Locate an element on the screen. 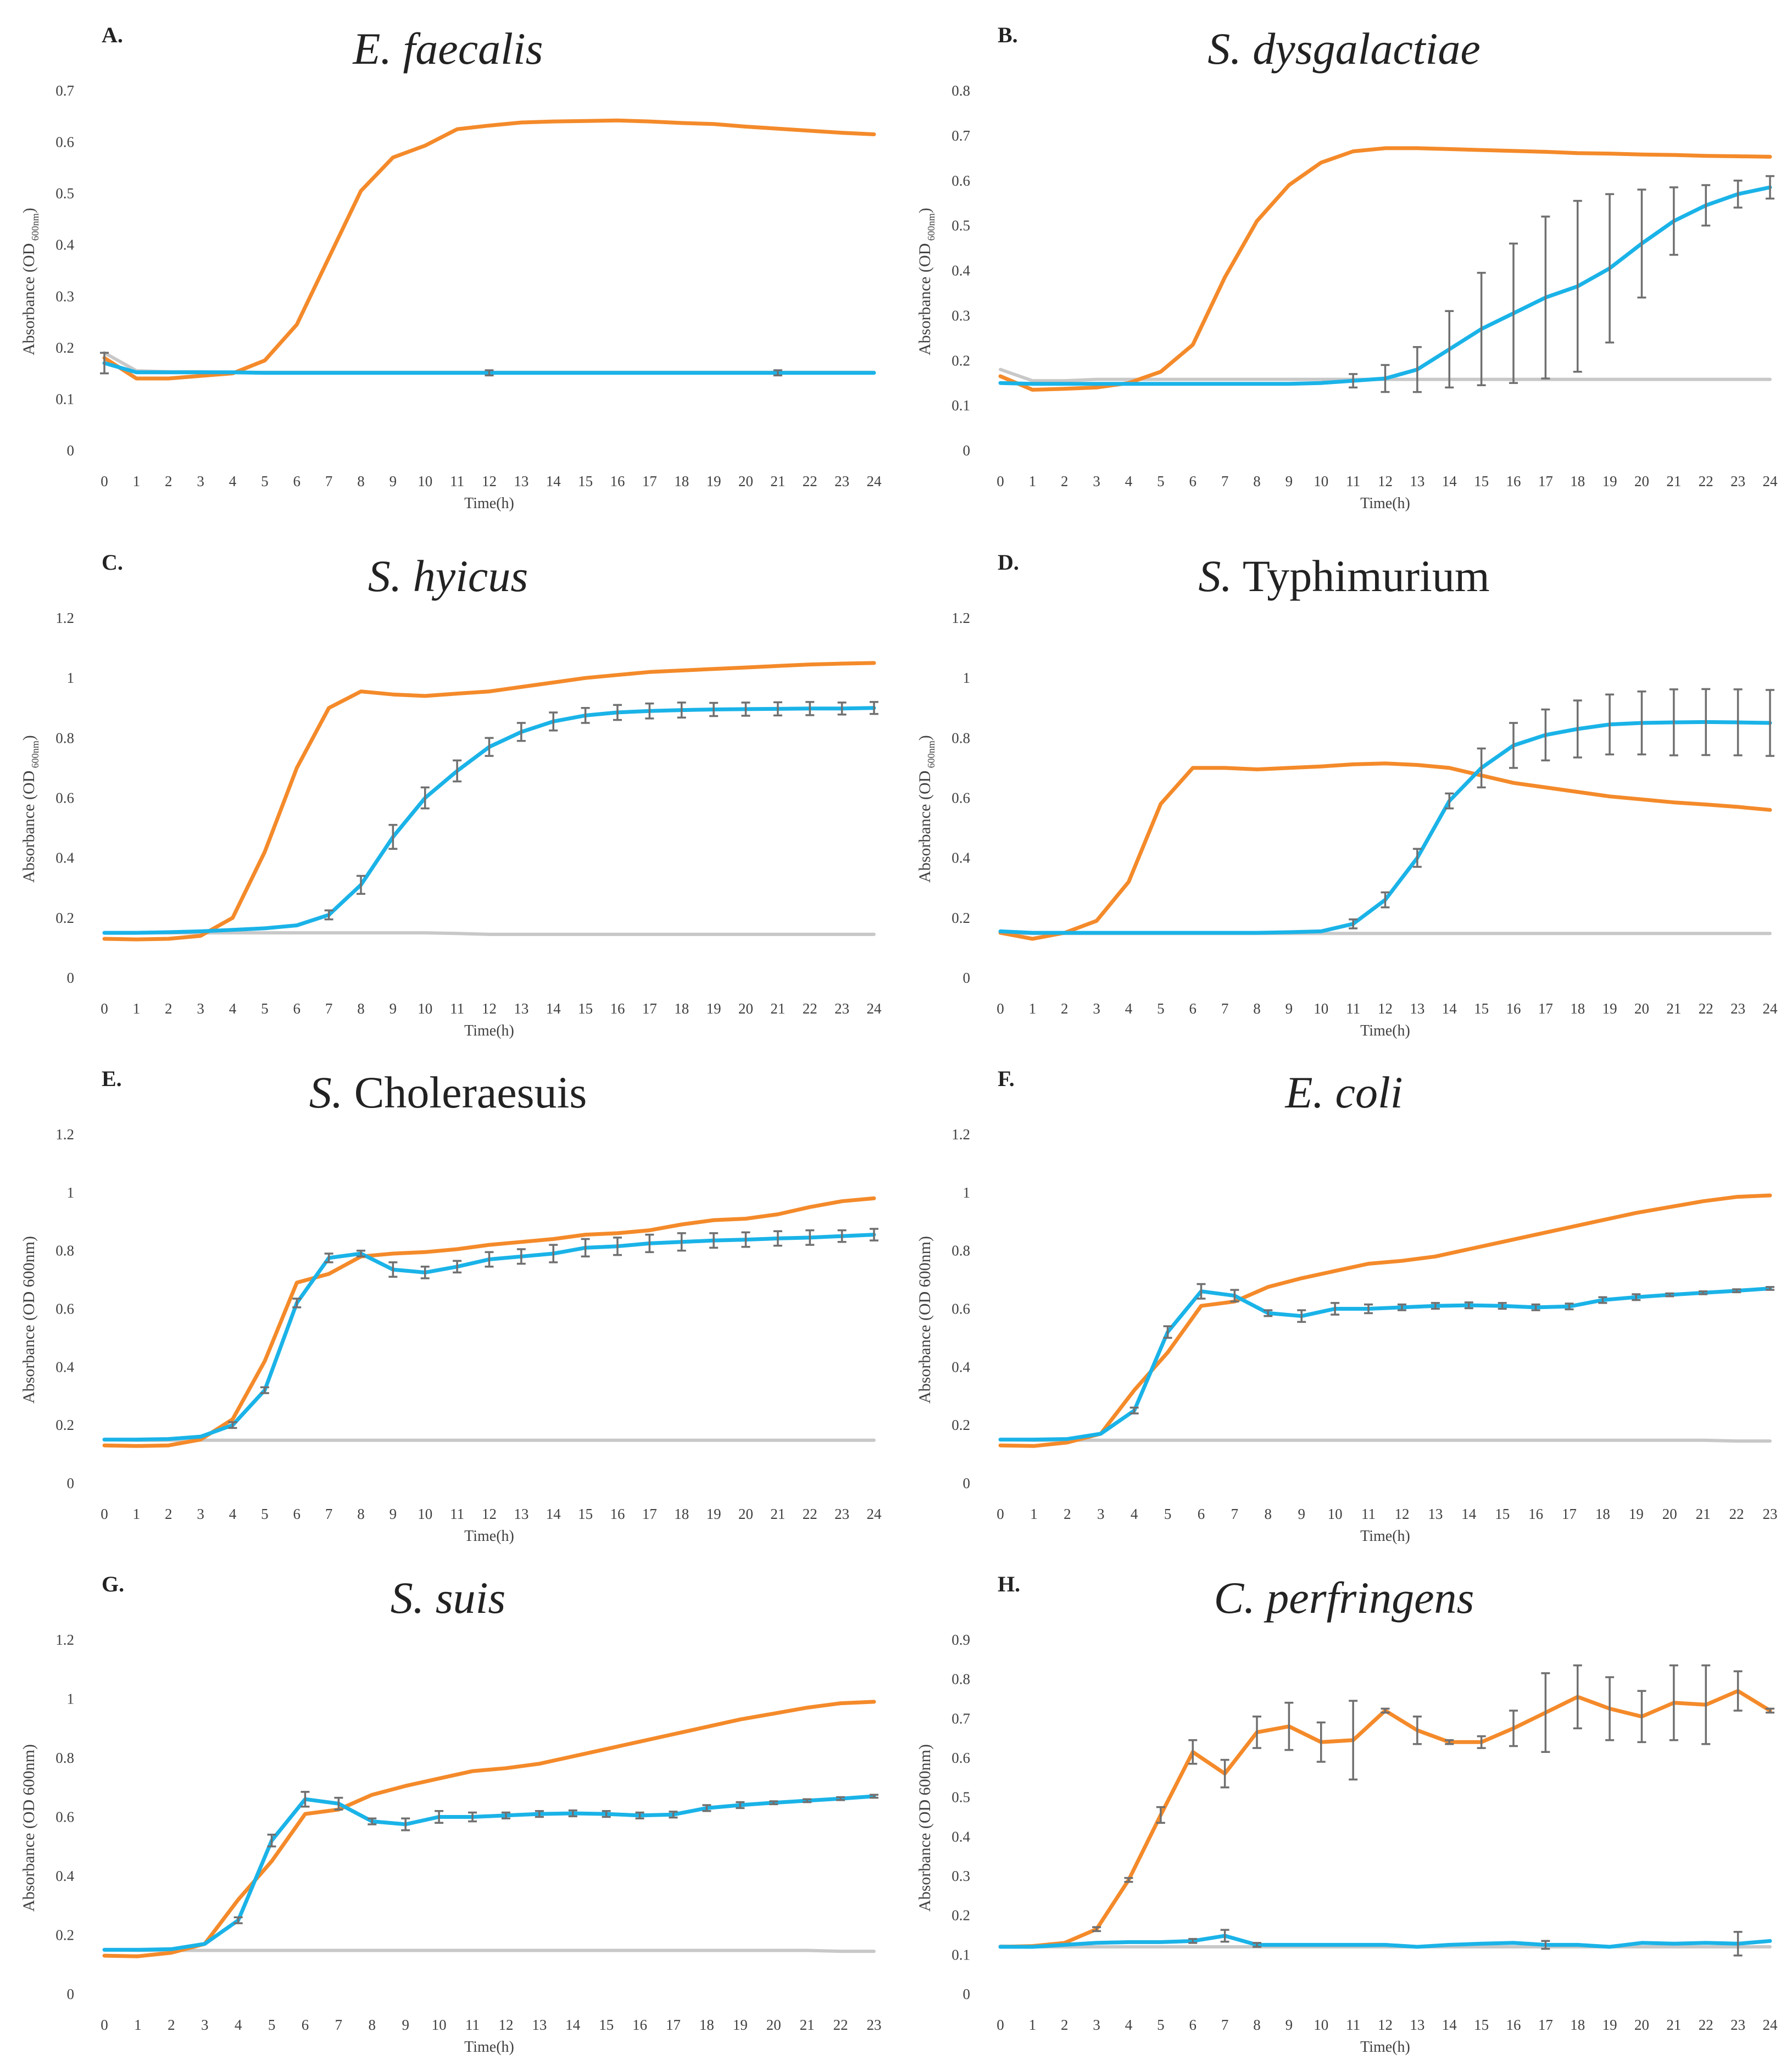 This screenshot has height=2060, width=1792. x-tick-label: 9 is located at coordinates (393, 1008).